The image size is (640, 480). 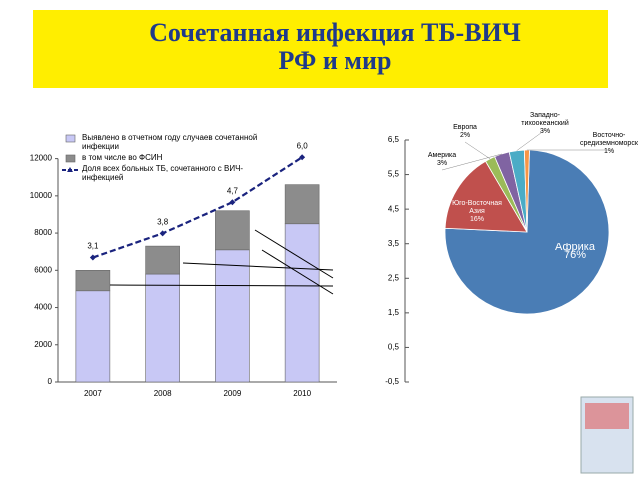 I want to click on legend-marker, so click(x=70, y=169).